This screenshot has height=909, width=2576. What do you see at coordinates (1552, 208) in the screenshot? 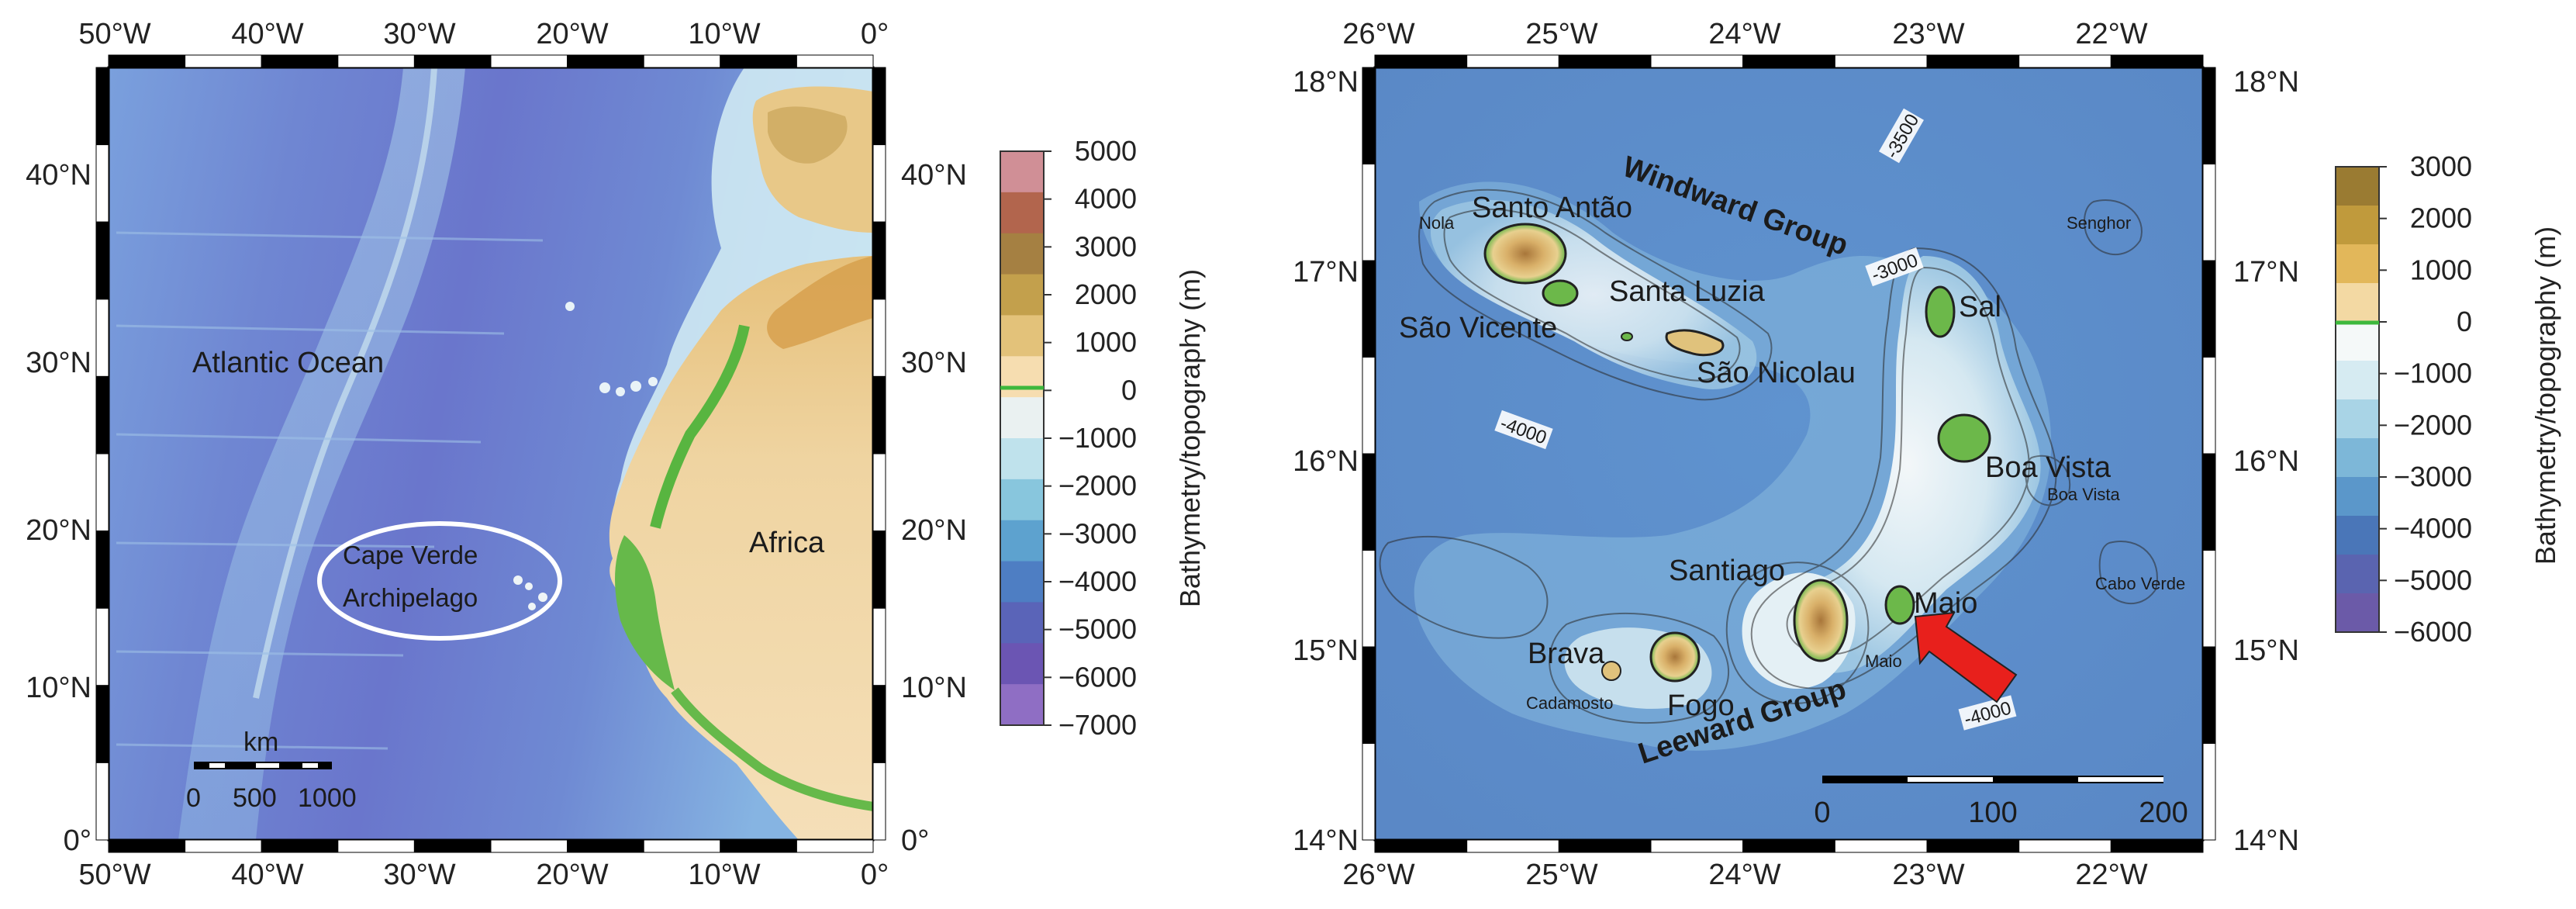
I see `label-santo-antao: Santo Antão` at bounding box center [1552, 208].